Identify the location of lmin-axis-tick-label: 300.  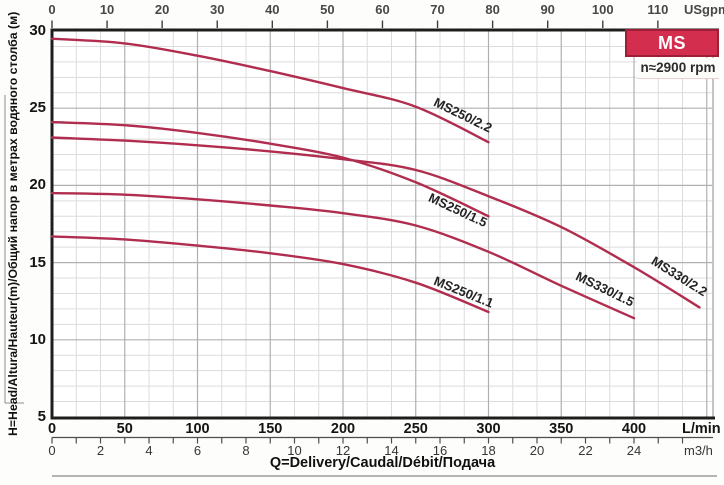
(488, 429).